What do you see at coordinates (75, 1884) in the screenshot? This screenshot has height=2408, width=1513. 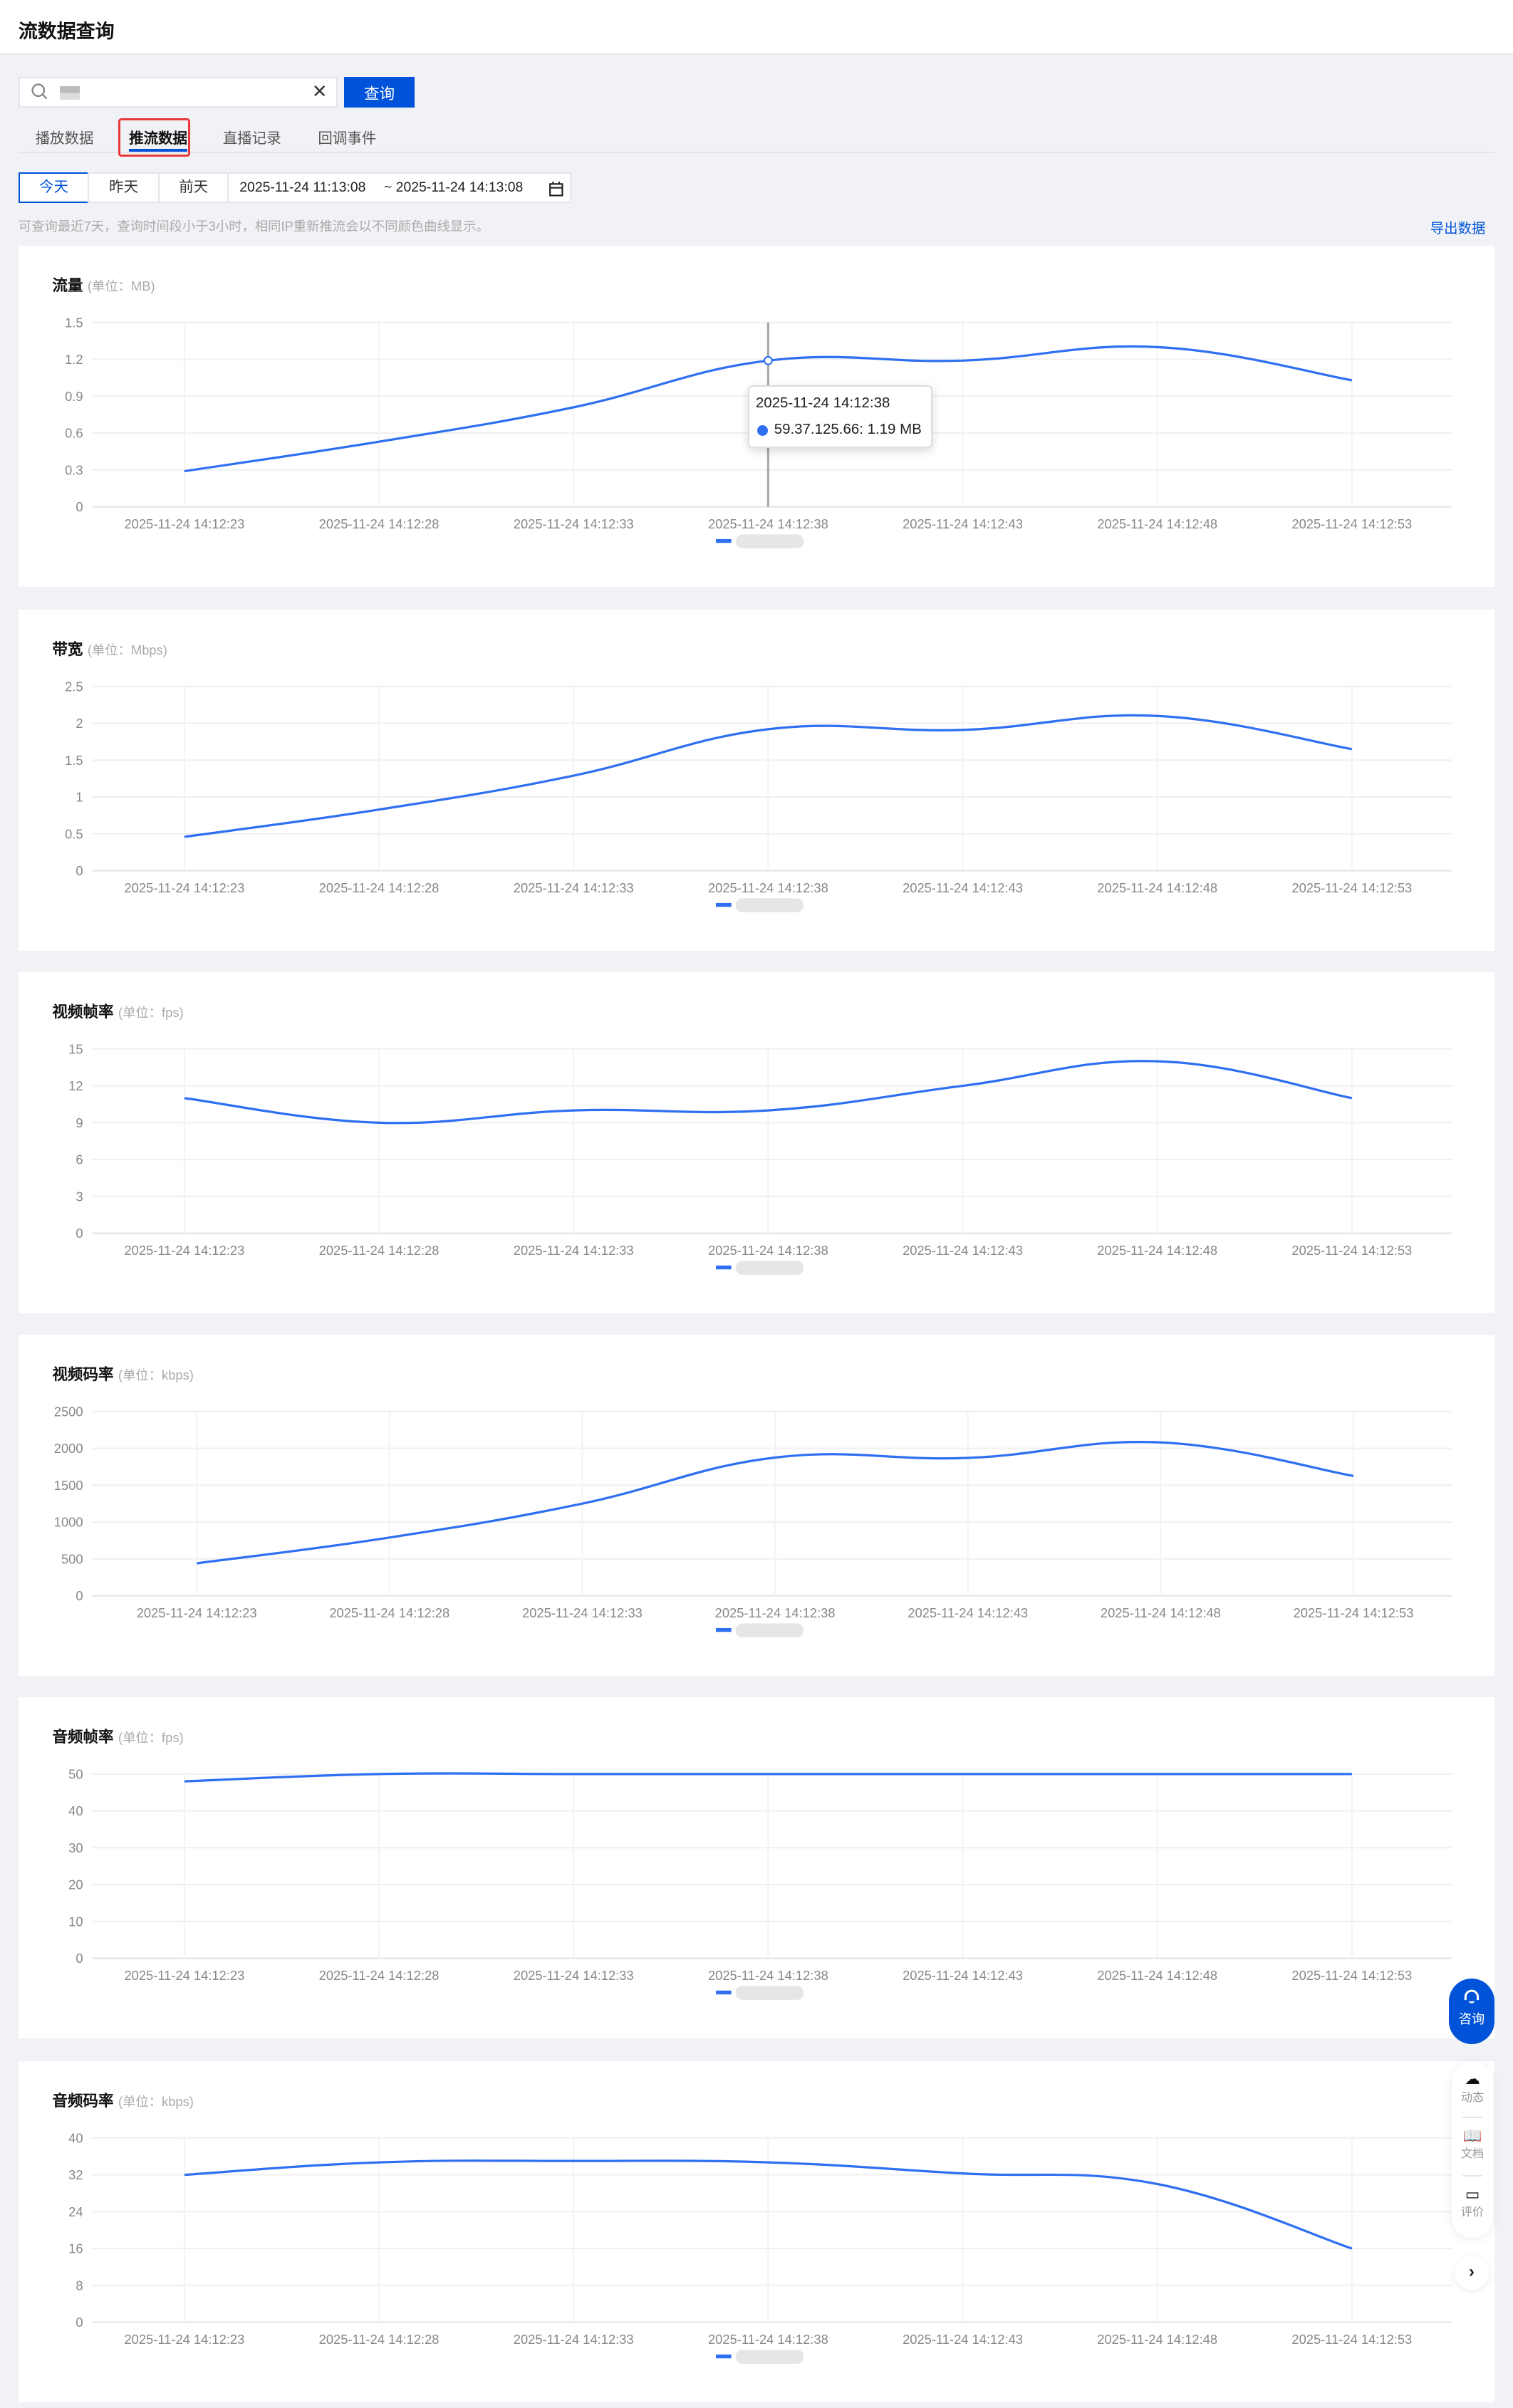 I see `y-tick-label: 20` at bounding box center [75, 1884].